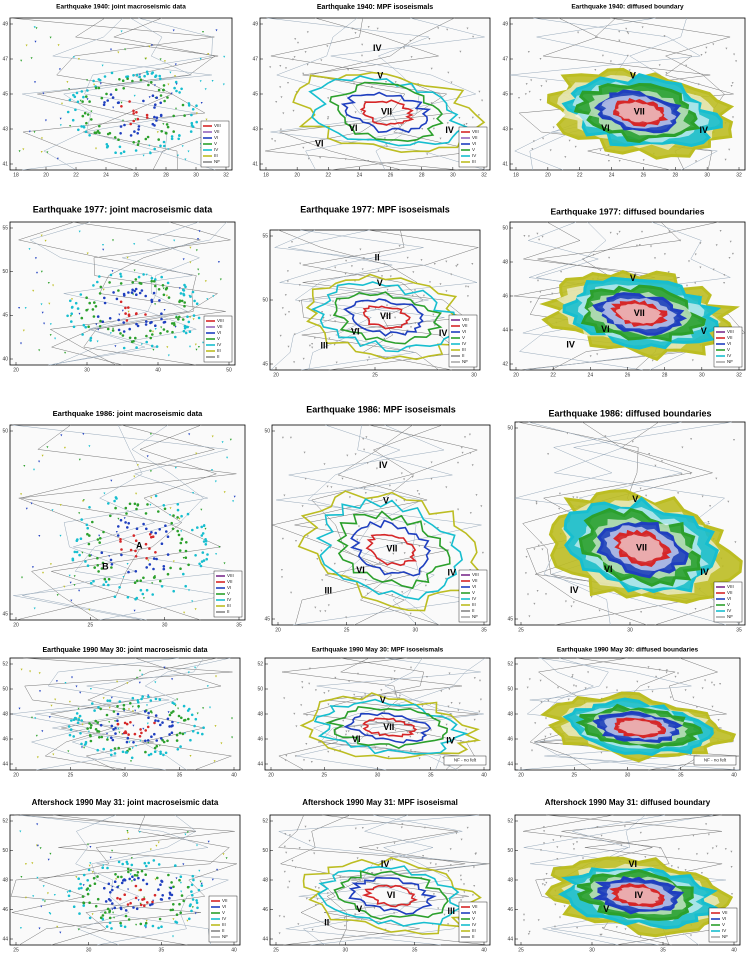  Describe the element at coordinates (271, 775) in the screenshot. I see `x-tick-label: 20` at that location.